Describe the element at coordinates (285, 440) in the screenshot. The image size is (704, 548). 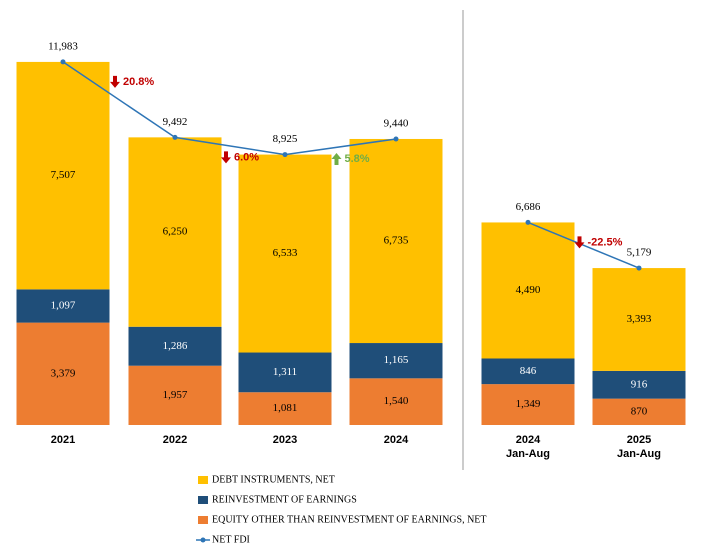
I see `x-tick-label: 2023` at that location.